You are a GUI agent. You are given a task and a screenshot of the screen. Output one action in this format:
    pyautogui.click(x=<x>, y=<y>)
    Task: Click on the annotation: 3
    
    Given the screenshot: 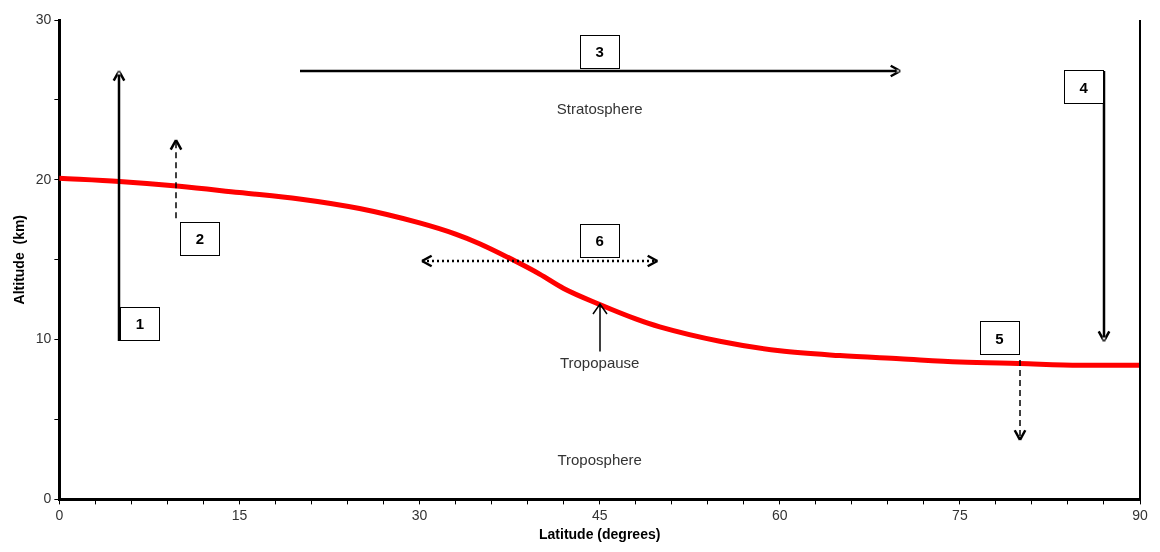 What is the action you would take?
    pyautogui.click(x=599, y=51)
    